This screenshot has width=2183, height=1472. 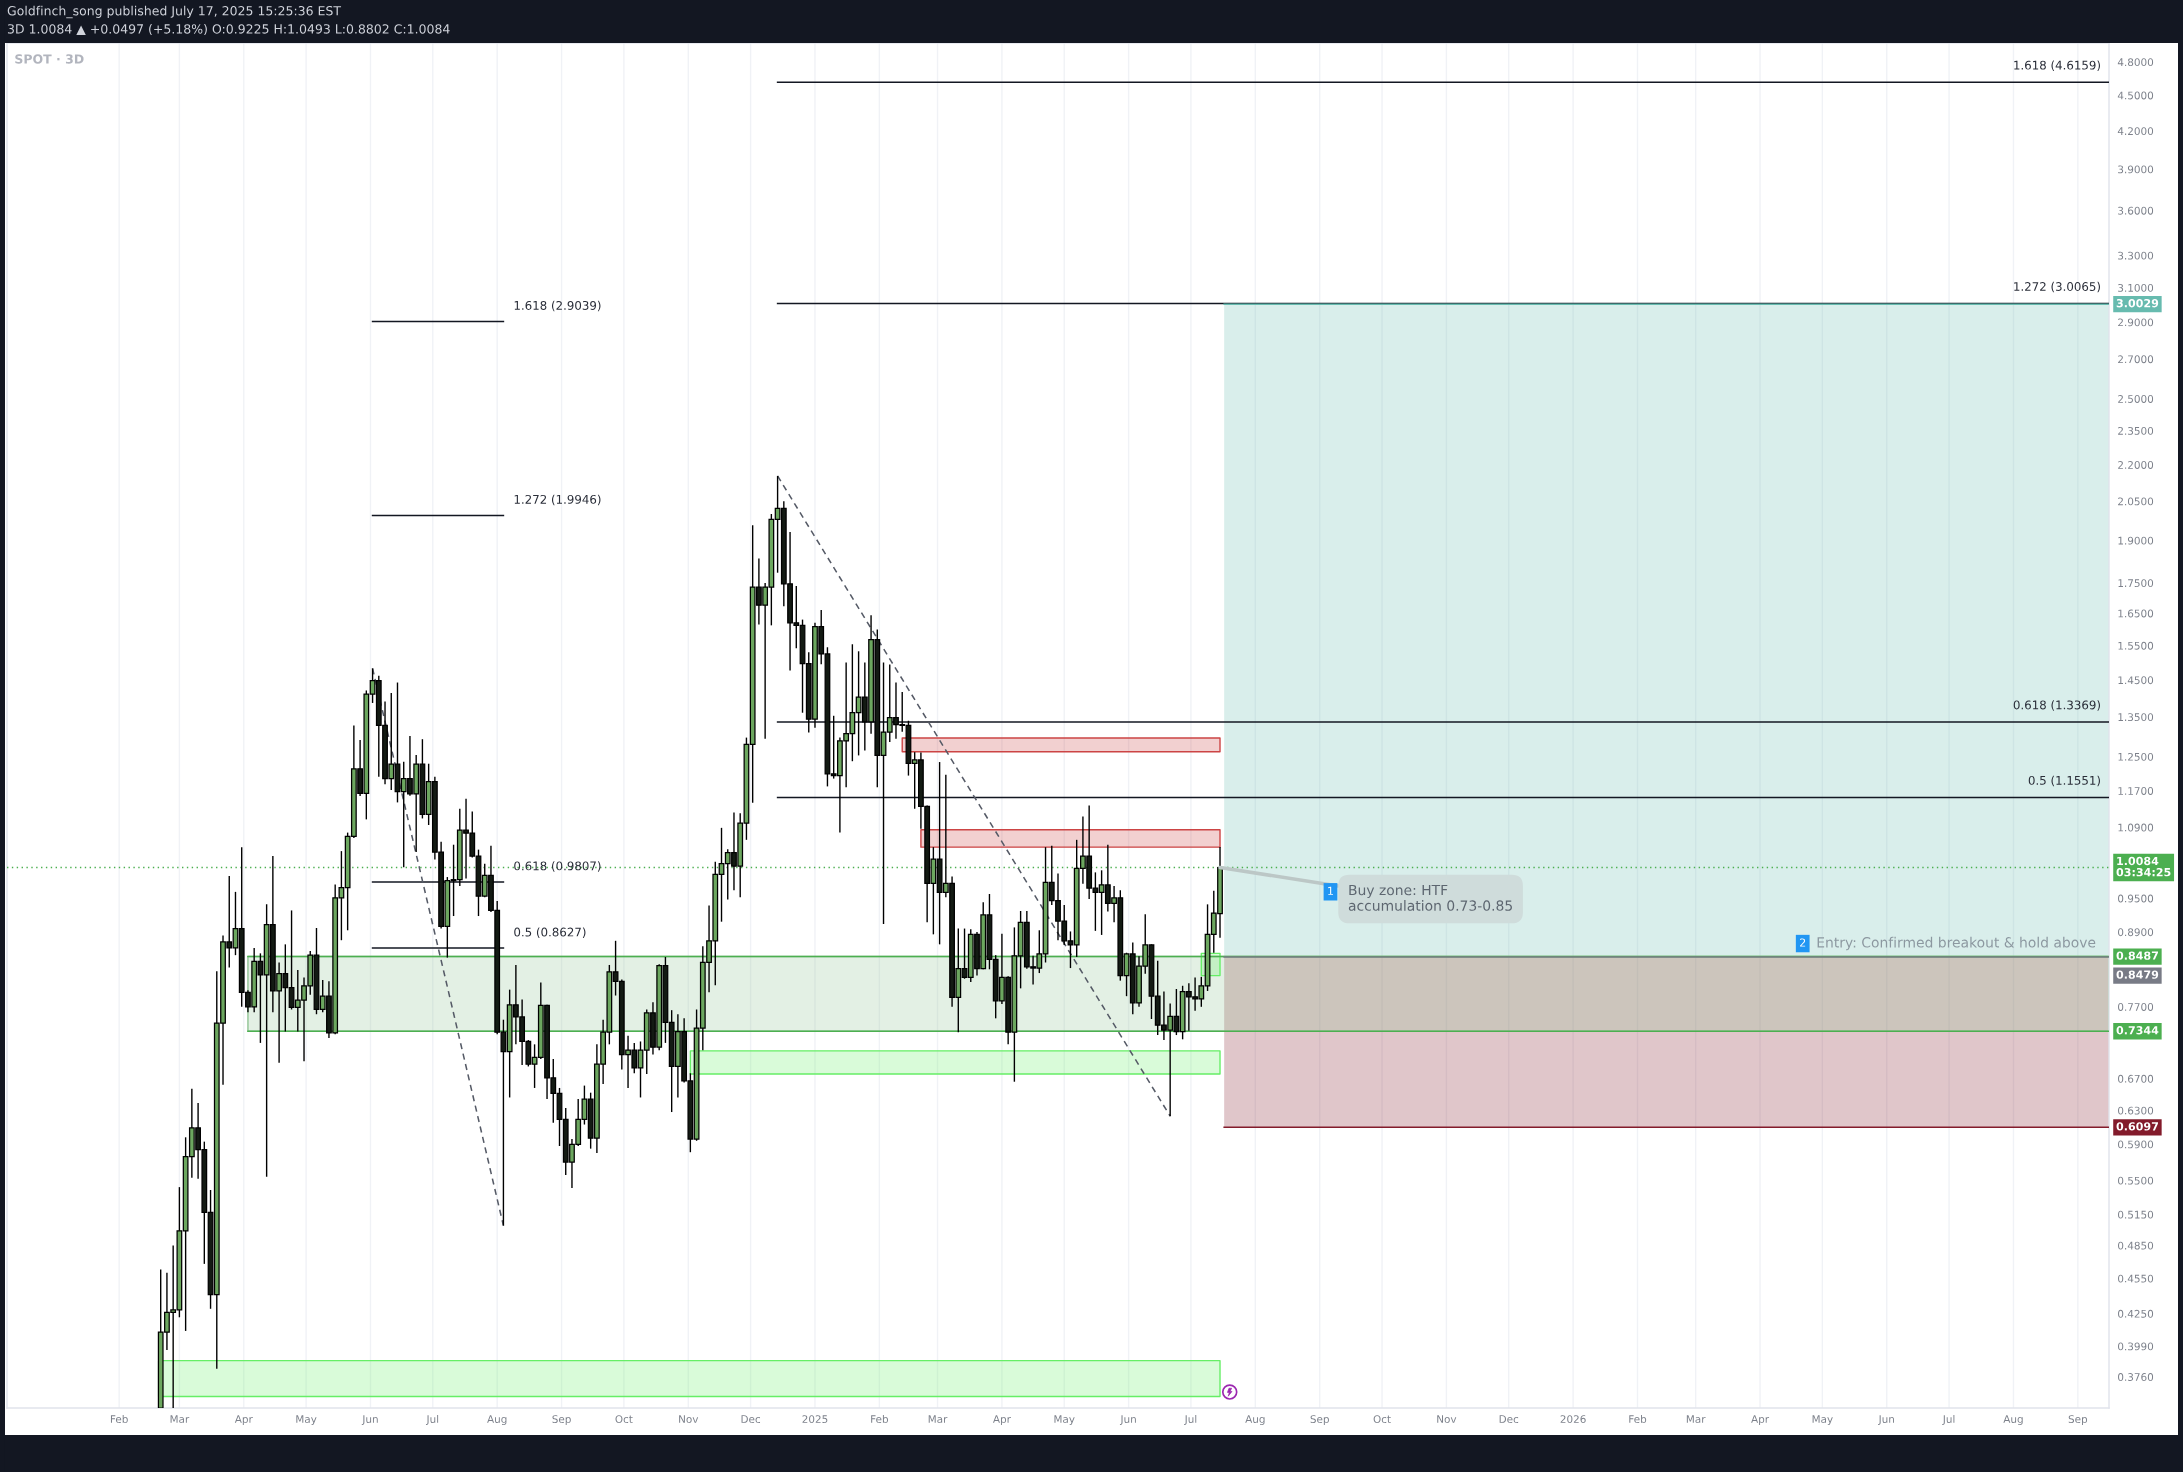 I want to click on y-tick-label: 2.2000, so click(x=2136, y=465).